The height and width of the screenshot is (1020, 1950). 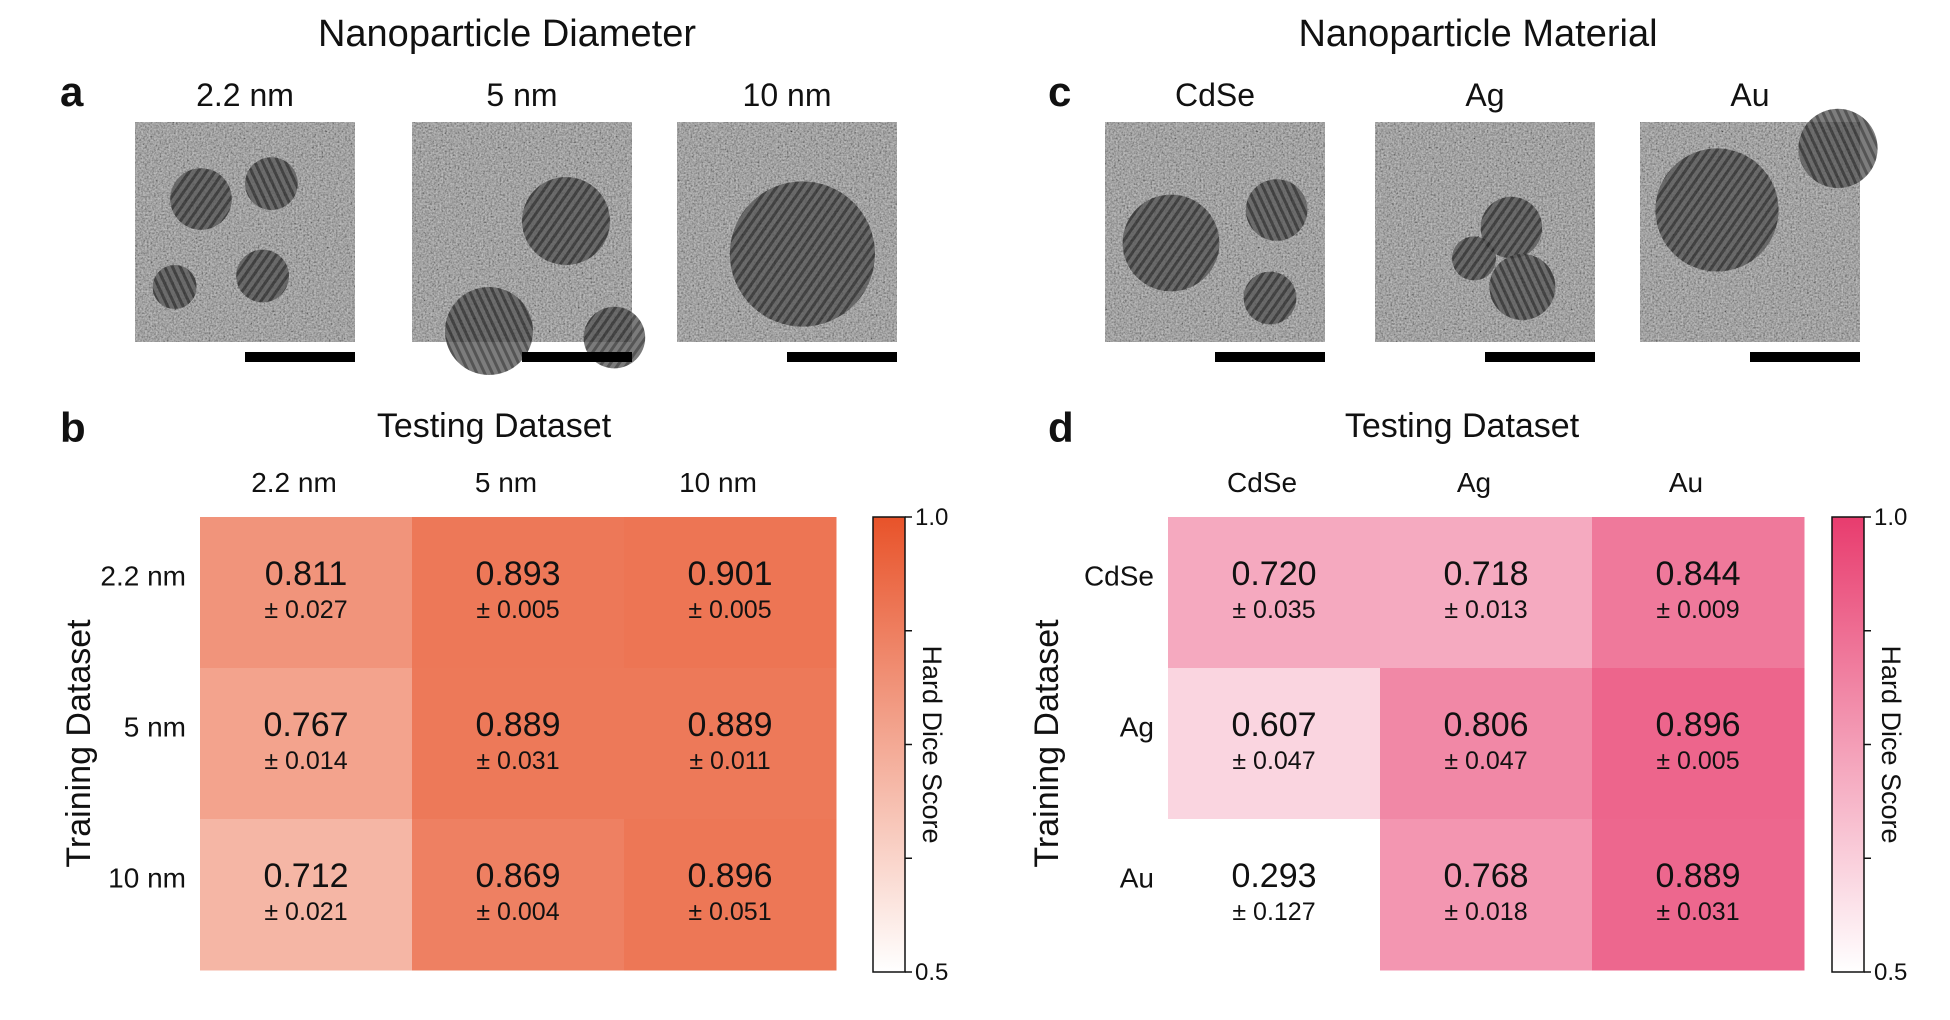 What do you see at coordinates (787, 95) in the screenshot?
I see `diameter-image-label-2: 10 nm` at bounding box center [787, 95].